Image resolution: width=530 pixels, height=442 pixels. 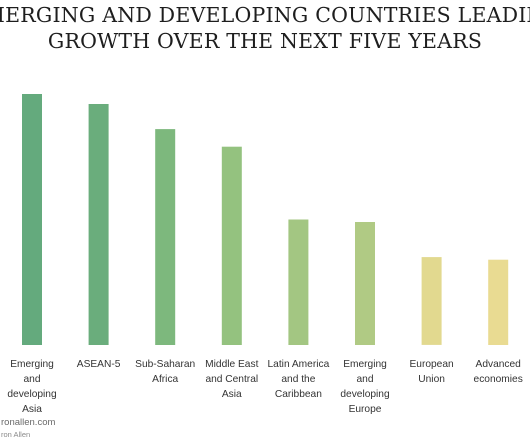 What do you see at coordinates (498, 372) in the screenshot?
I see `x-tick-label-8: Advanced economies` at bounding box center [498, 372].